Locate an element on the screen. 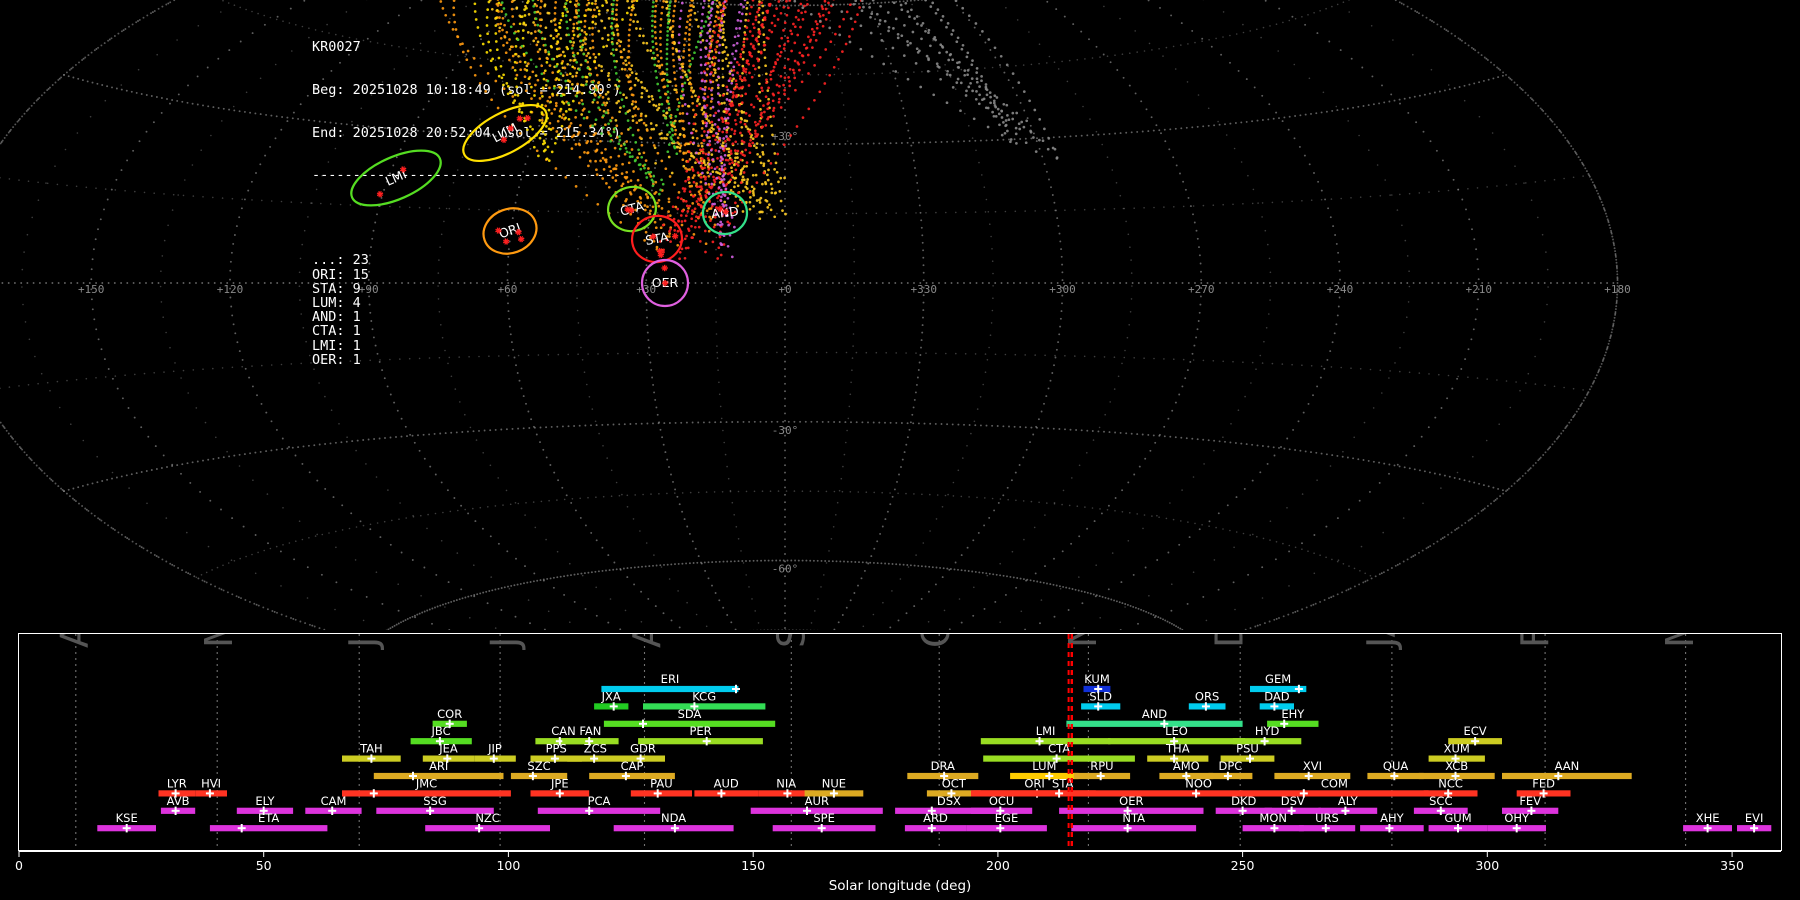 This screenshot has height=900, width=1800. shower-bar-ncc: NCC is located at coordinates (1450, 787).